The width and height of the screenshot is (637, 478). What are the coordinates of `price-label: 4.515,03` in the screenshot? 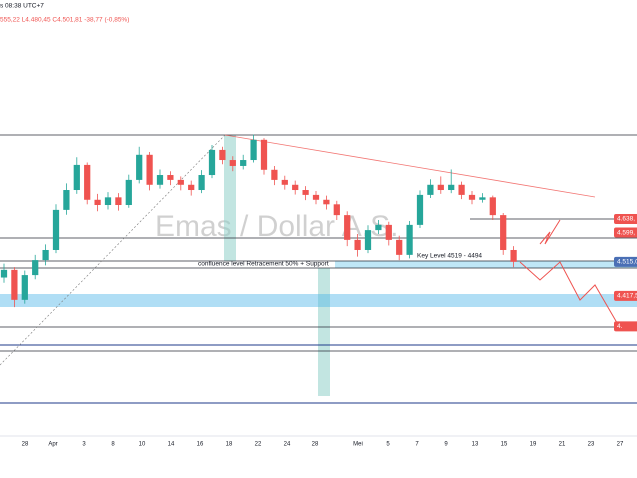 It's located at (627, 262).